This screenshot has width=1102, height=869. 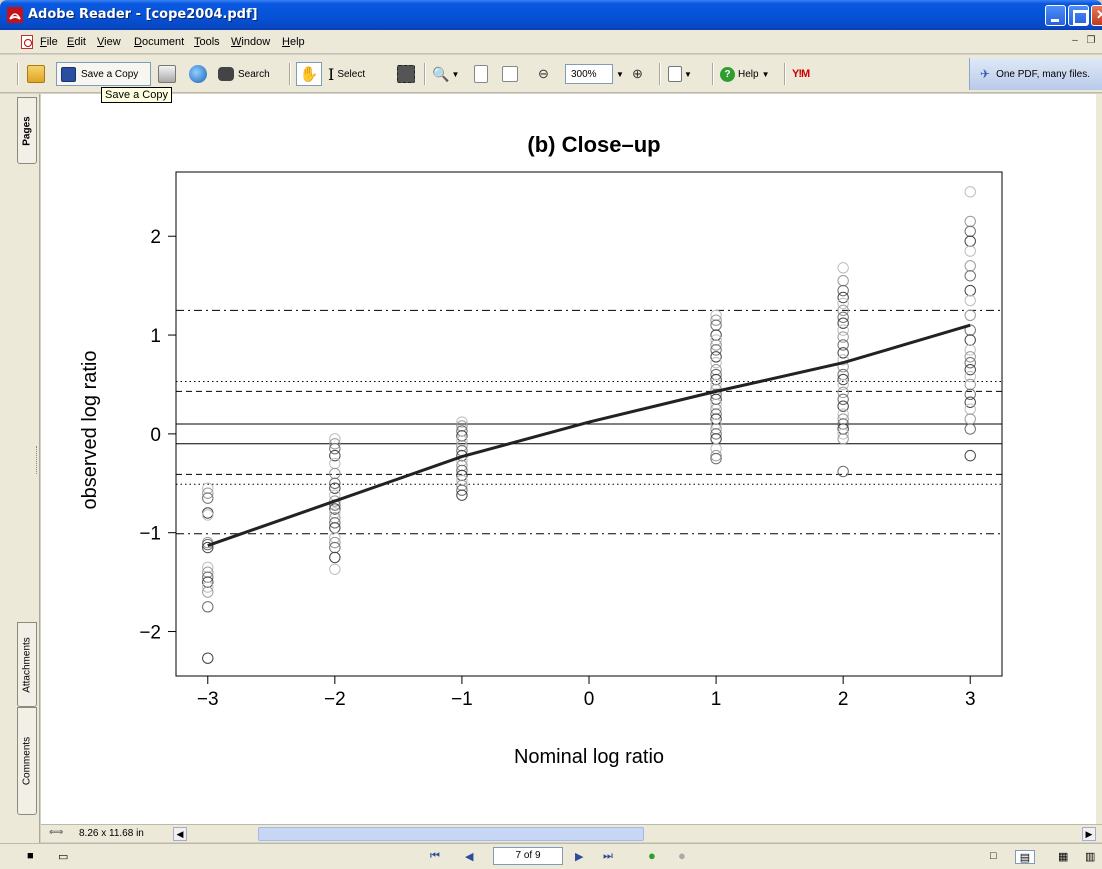 I want to click on zoom-tool-button: 🔍 ▼, so click(x=445, y=74).